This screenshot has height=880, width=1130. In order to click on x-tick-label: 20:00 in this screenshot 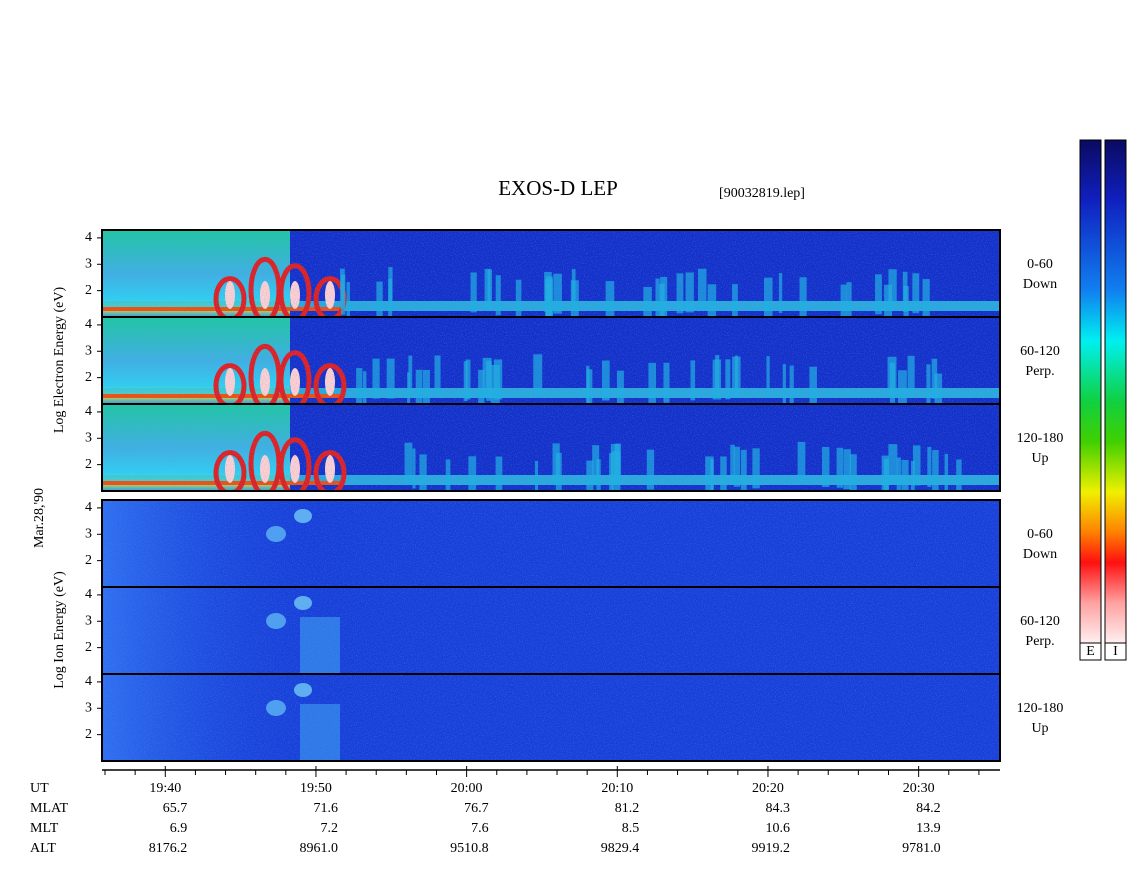, I will do `click(467, 788)`.